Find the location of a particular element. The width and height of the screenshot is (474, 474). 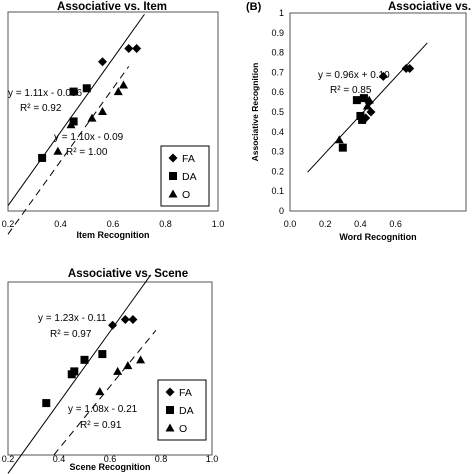

x-axis-label: Word Recognition is located at coordinates (377, 237).